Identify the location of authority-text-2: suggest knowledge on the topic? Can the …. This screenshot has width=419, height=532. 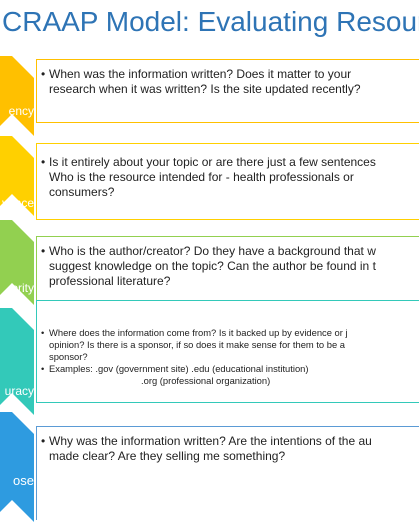
(212, 266).